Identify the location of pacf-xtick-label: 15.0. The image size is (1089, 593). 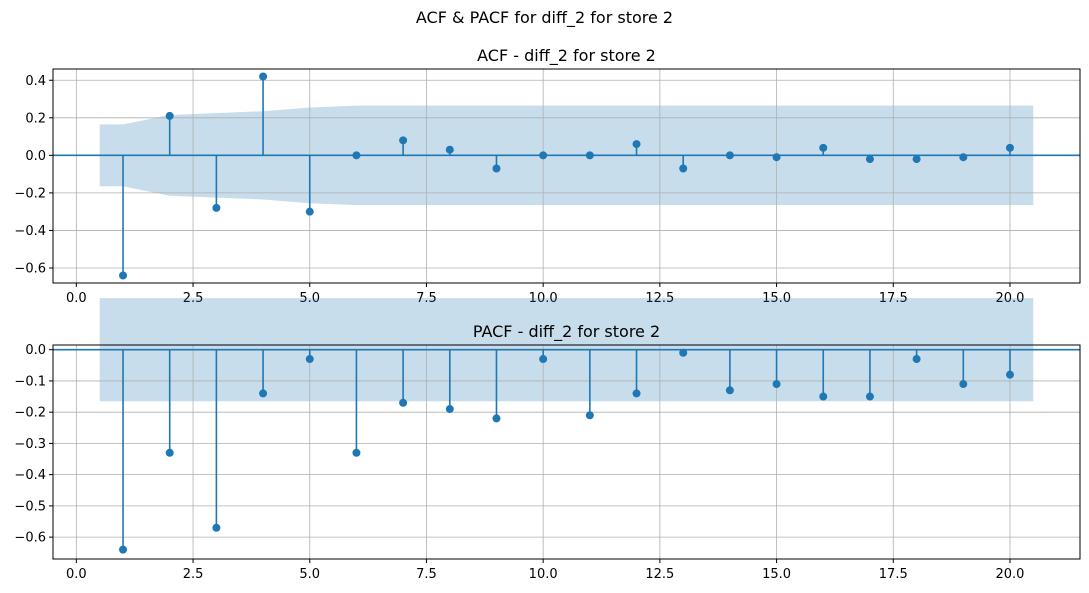
(776, 574).